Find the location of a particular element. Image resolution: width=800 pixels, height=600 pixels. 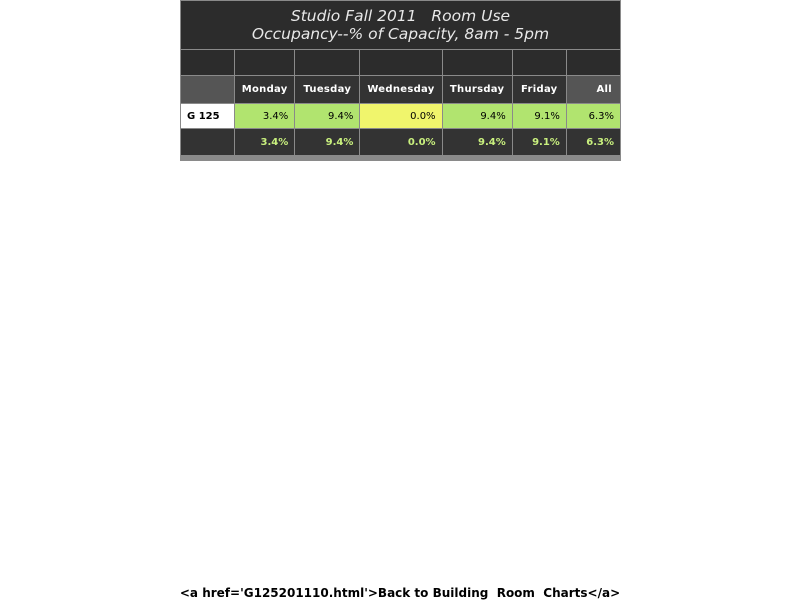

spacer-row is located at coordinates (400, 62).